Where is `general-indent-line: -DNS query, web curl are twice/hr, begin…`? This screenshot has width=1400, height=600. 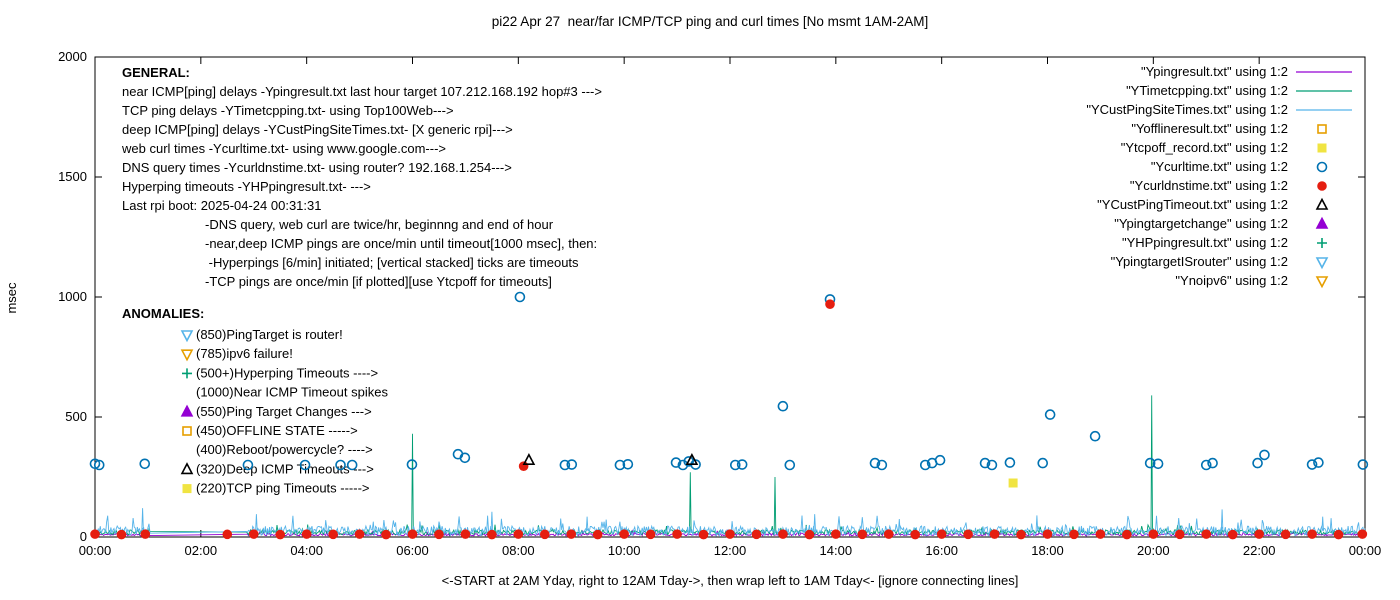 general-indent-line: -DNS query, web curl are twice/hr, begin… is located at coordinates (379, 224).